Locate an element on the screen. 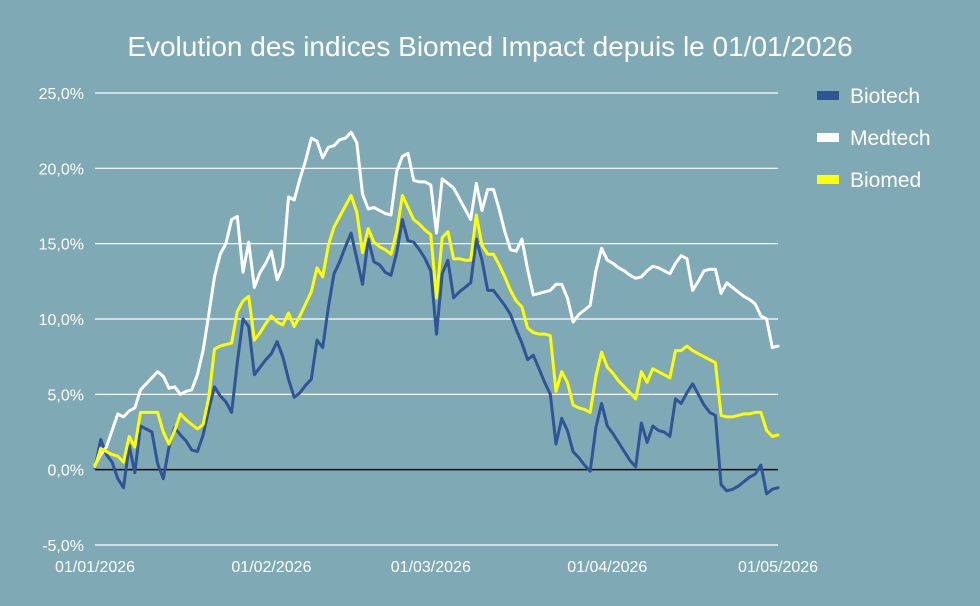  y-tick-label: -5,0% is located at coordinates (63, 546).